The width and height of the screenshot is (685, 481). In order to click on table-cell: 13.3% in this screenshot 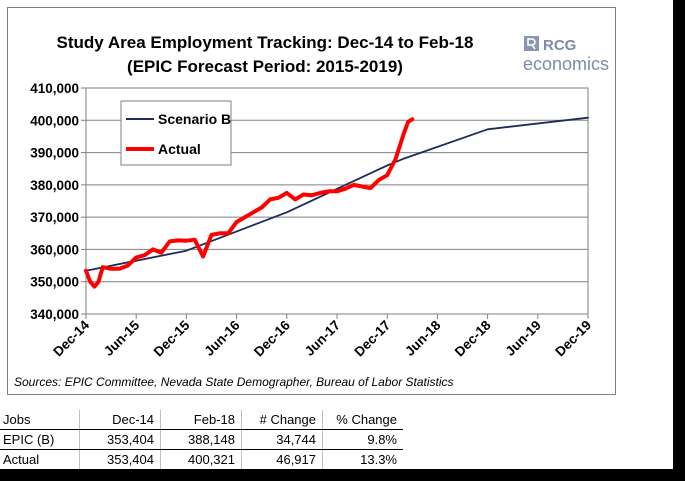, I will do `click(362, 459)`.